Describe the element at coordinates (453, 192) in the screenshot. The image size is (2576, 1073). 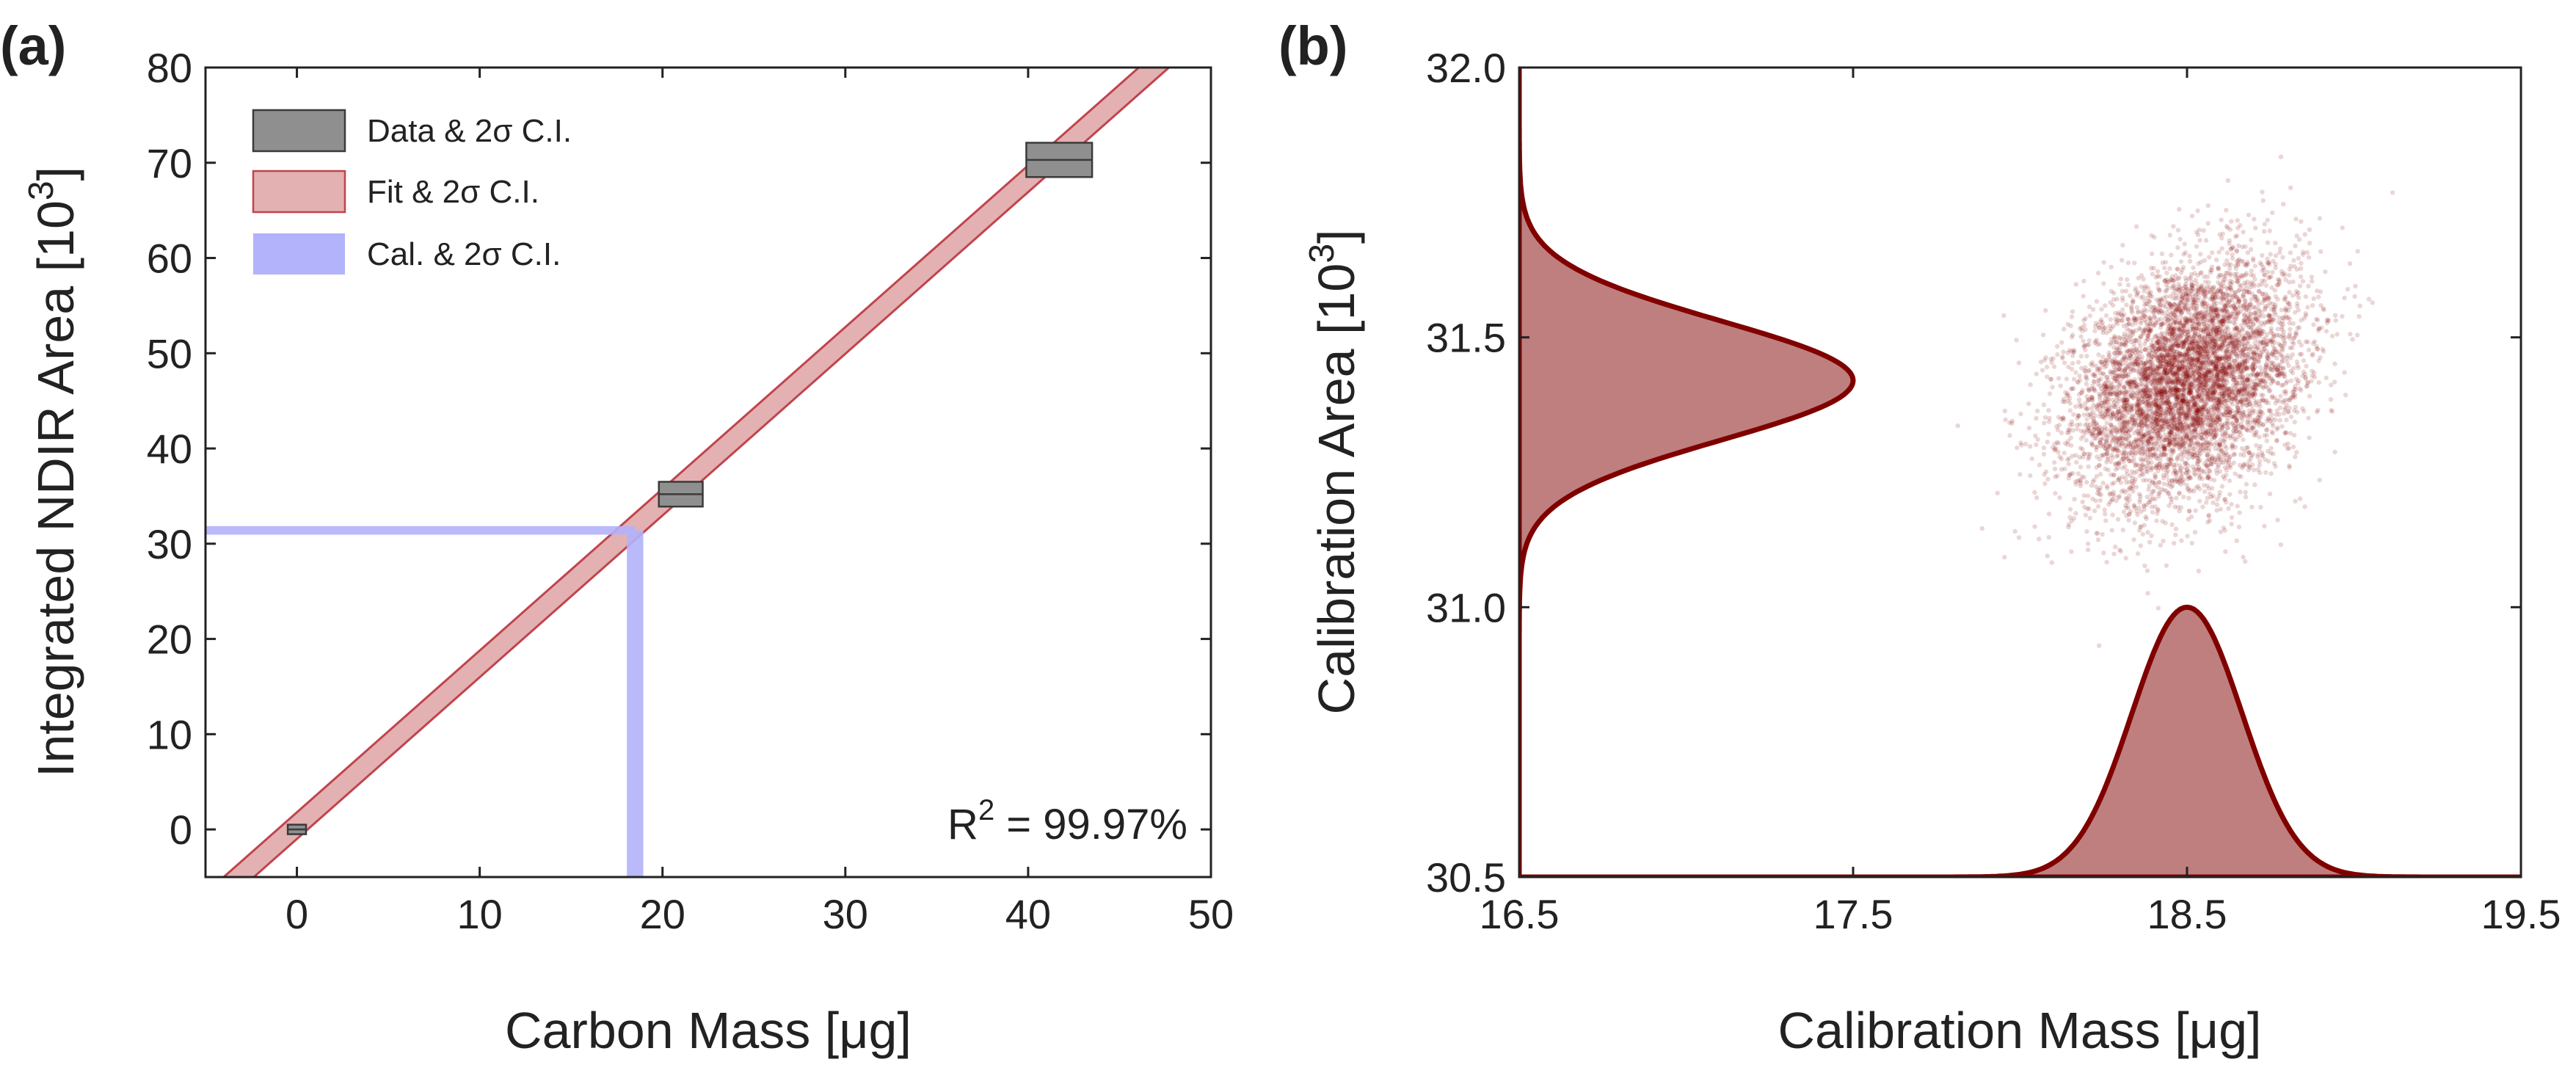
I see `legend-label-fit: Fit & 2σ C.I.` at that location.